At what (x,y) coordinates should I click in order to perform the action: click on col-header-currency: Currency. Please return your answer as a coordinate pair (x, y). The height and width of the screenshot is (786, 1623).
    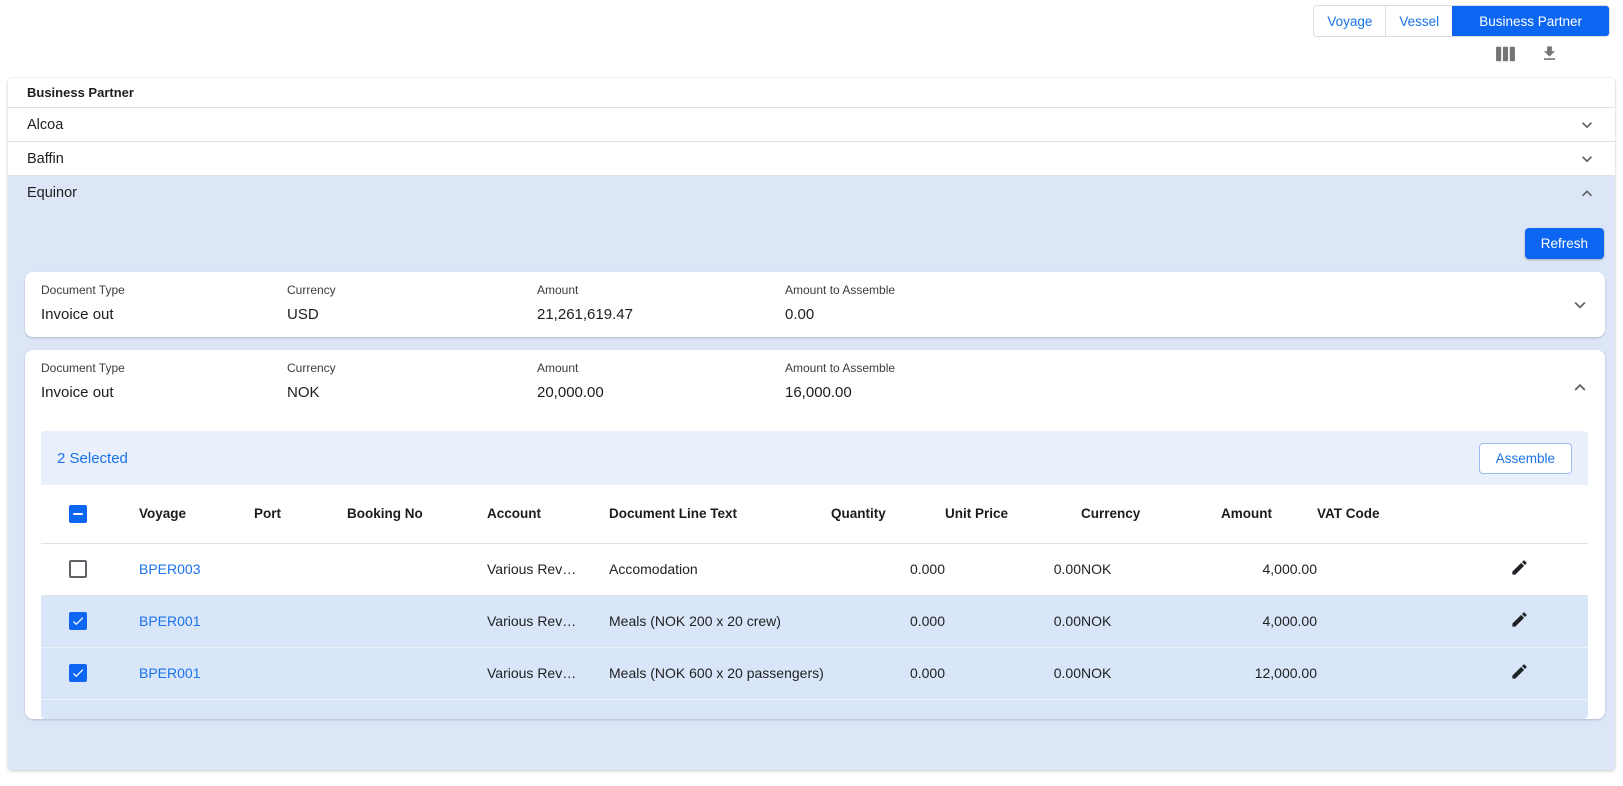
    Looking at the image, I should click on (1151, 514).